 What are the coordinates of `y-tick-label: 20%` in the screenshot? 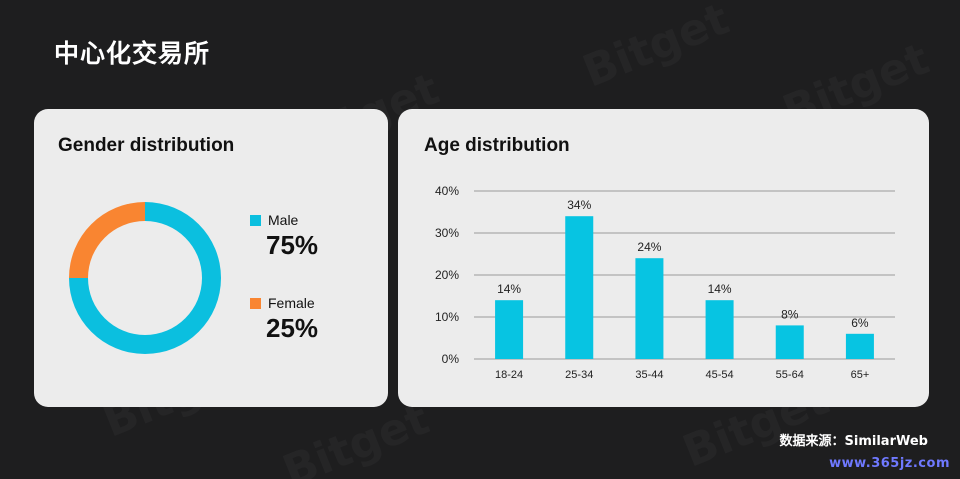 It's located at (447, 275).